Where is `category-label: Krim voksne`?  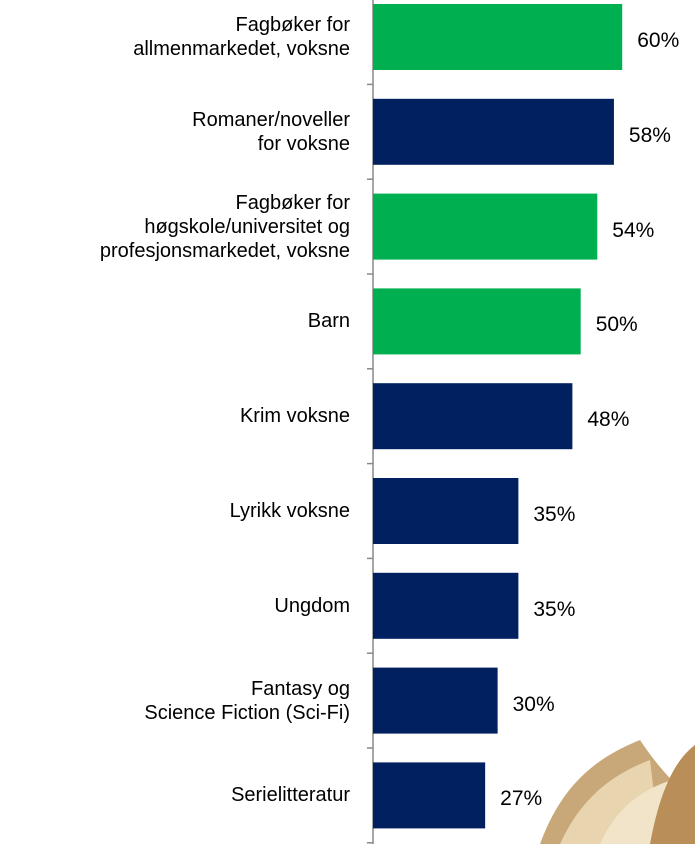
category-label: Krim voksne is located at coordinates (294, 416).